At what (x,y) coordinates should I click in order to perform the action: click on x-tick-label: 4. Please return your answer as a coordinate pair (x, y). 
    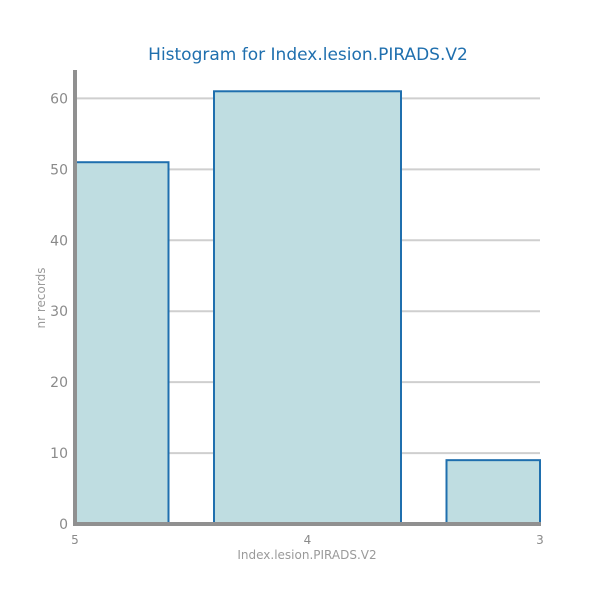
    Looking at the image, I should click on (308, 540).